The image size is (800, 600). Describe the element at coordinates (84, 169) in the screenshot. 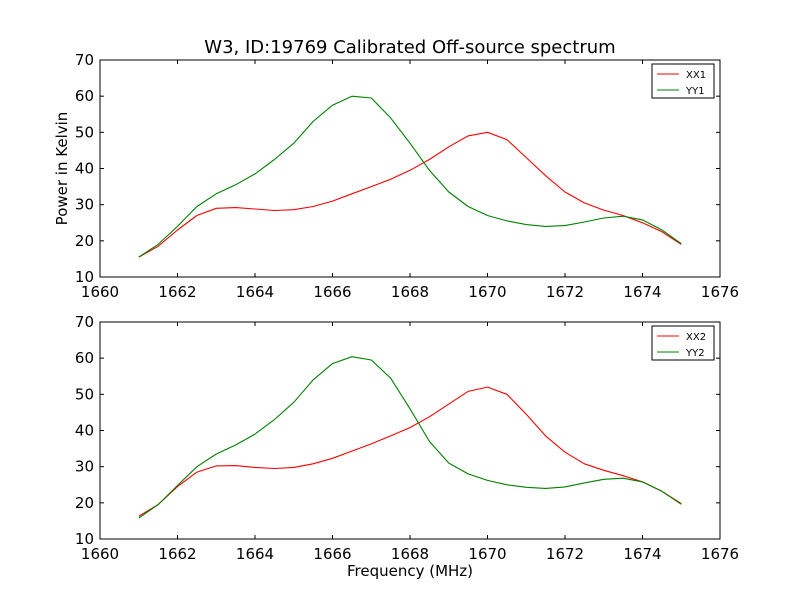

I see `chart1-y-tick-label: 40` at that location.